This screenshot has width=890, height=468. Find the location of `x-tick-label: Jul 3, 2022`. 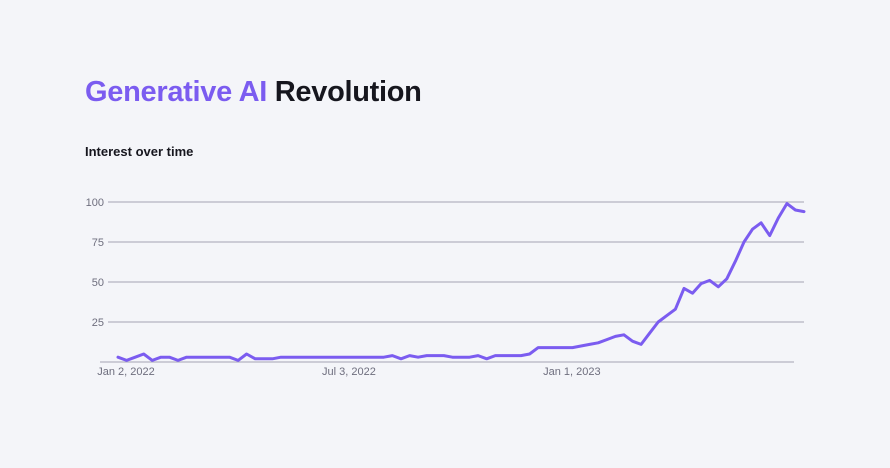

x-tick-label: Jul 3, 2022 is located at coordinates (349, 372).